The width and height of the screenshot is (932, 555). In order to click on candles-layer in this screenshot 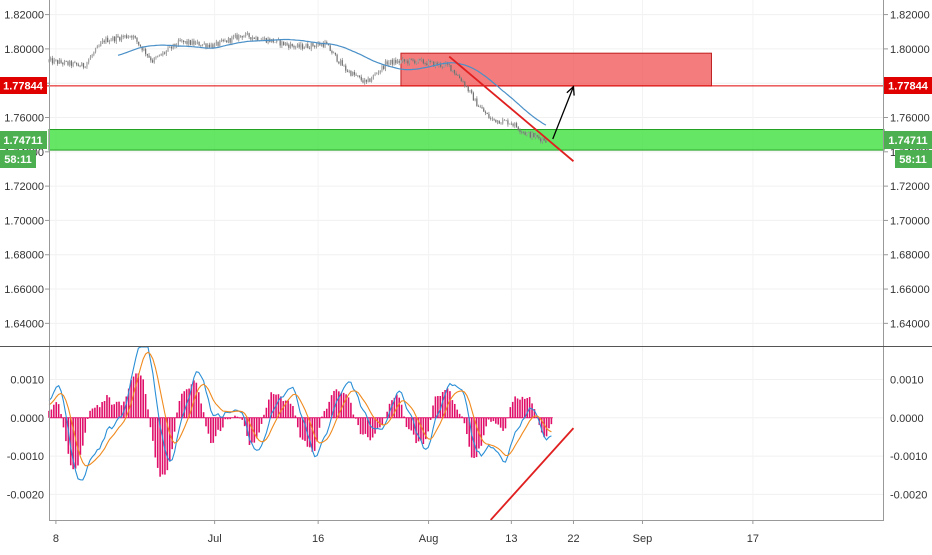, I will do `click(297, 87)`.